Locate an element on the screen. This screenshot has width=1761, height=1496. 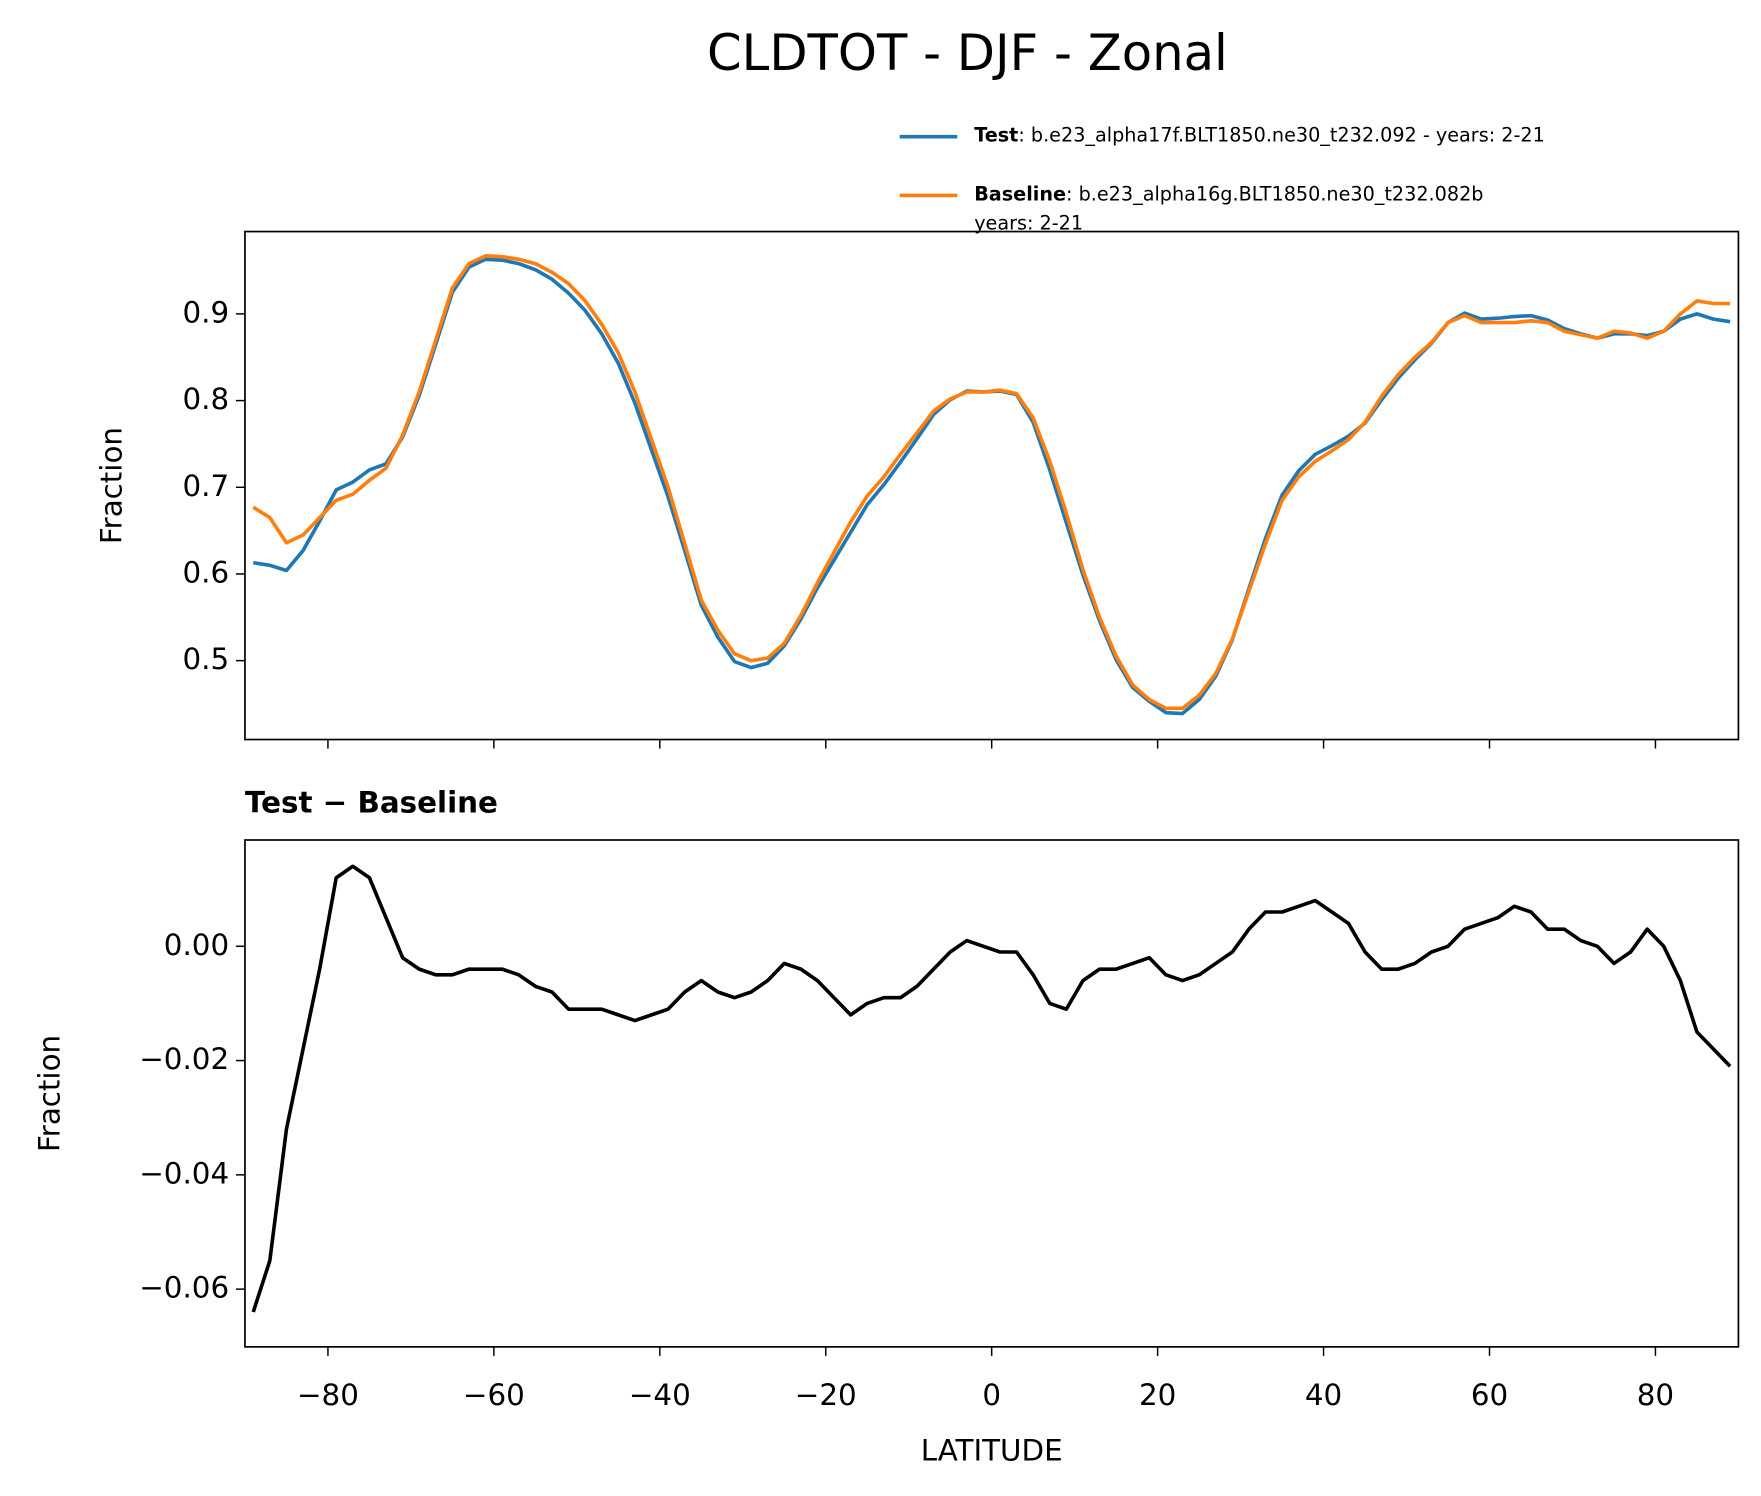
legend-name: Test is located at coordinates (996, 134).